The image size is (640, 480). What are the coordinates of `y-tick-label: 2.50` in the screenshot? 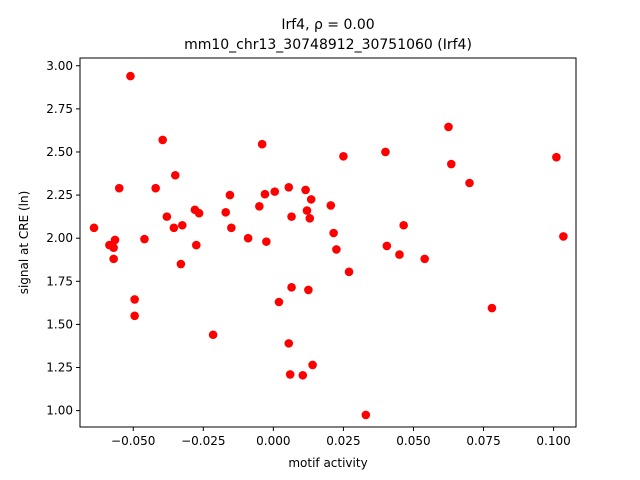 It's located at (59, 152).